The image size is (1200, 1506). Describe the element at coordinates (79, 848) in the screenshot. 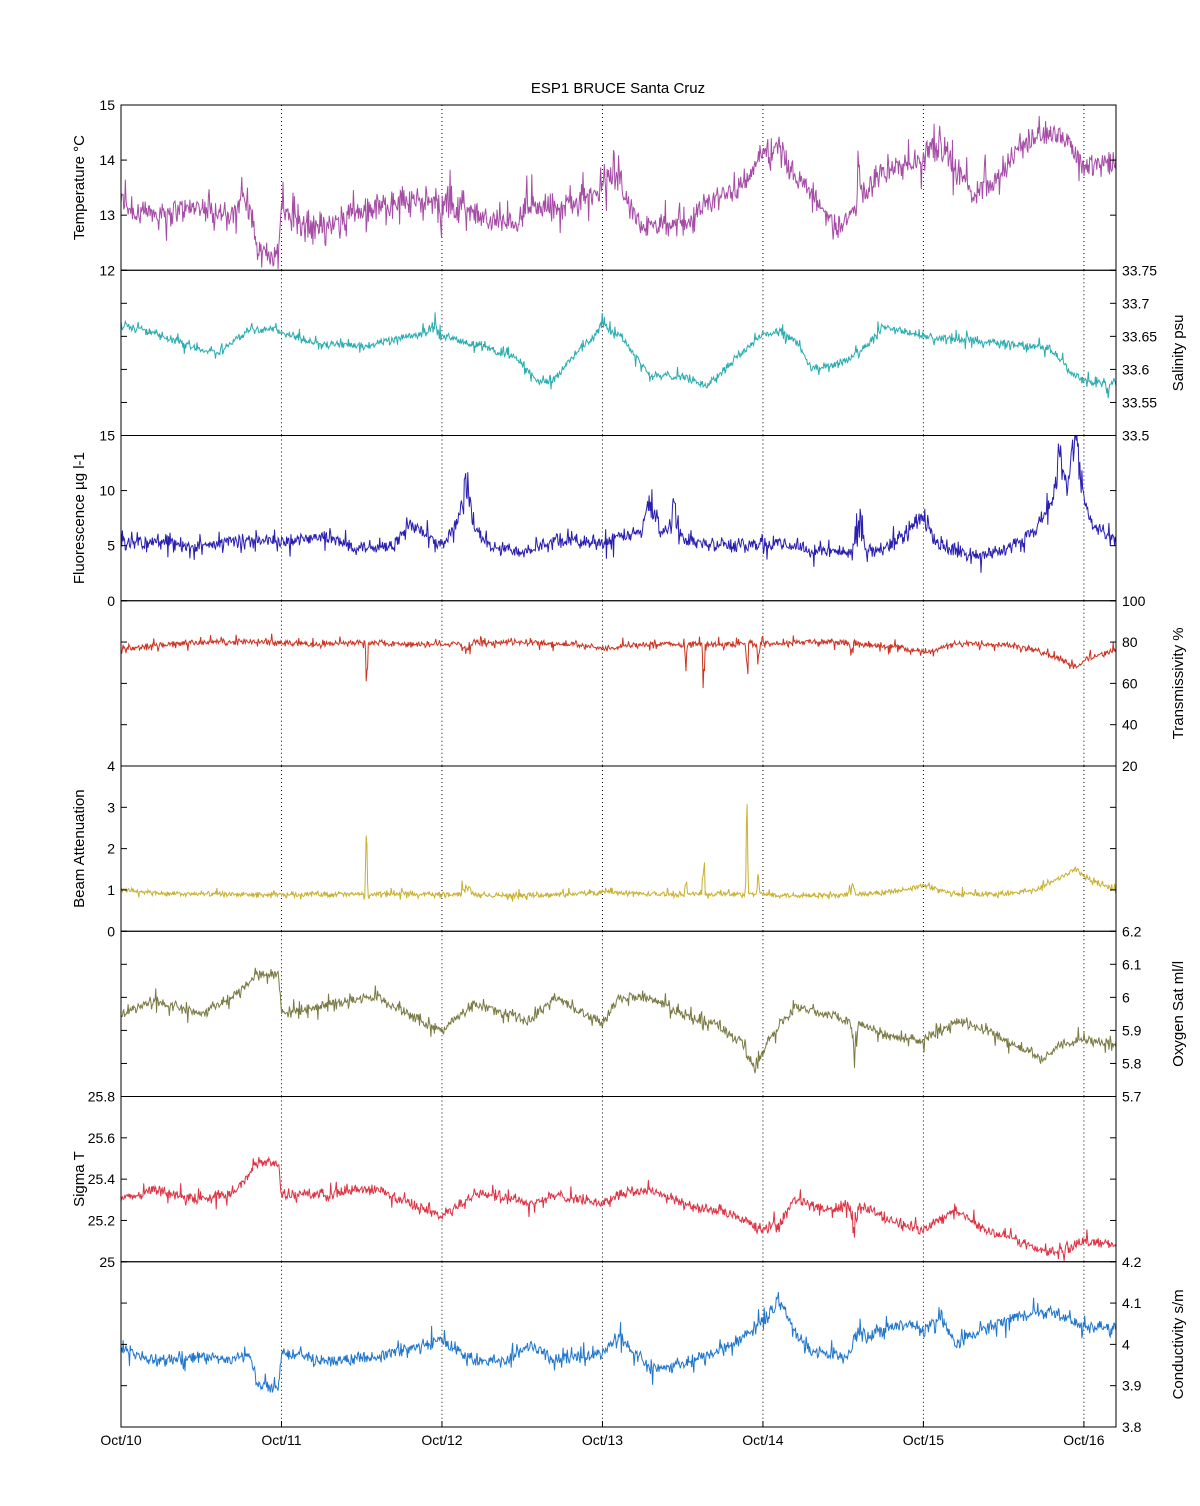

I see `y-axis-label-beam_attenuation: Beam Attenuation` at that location.